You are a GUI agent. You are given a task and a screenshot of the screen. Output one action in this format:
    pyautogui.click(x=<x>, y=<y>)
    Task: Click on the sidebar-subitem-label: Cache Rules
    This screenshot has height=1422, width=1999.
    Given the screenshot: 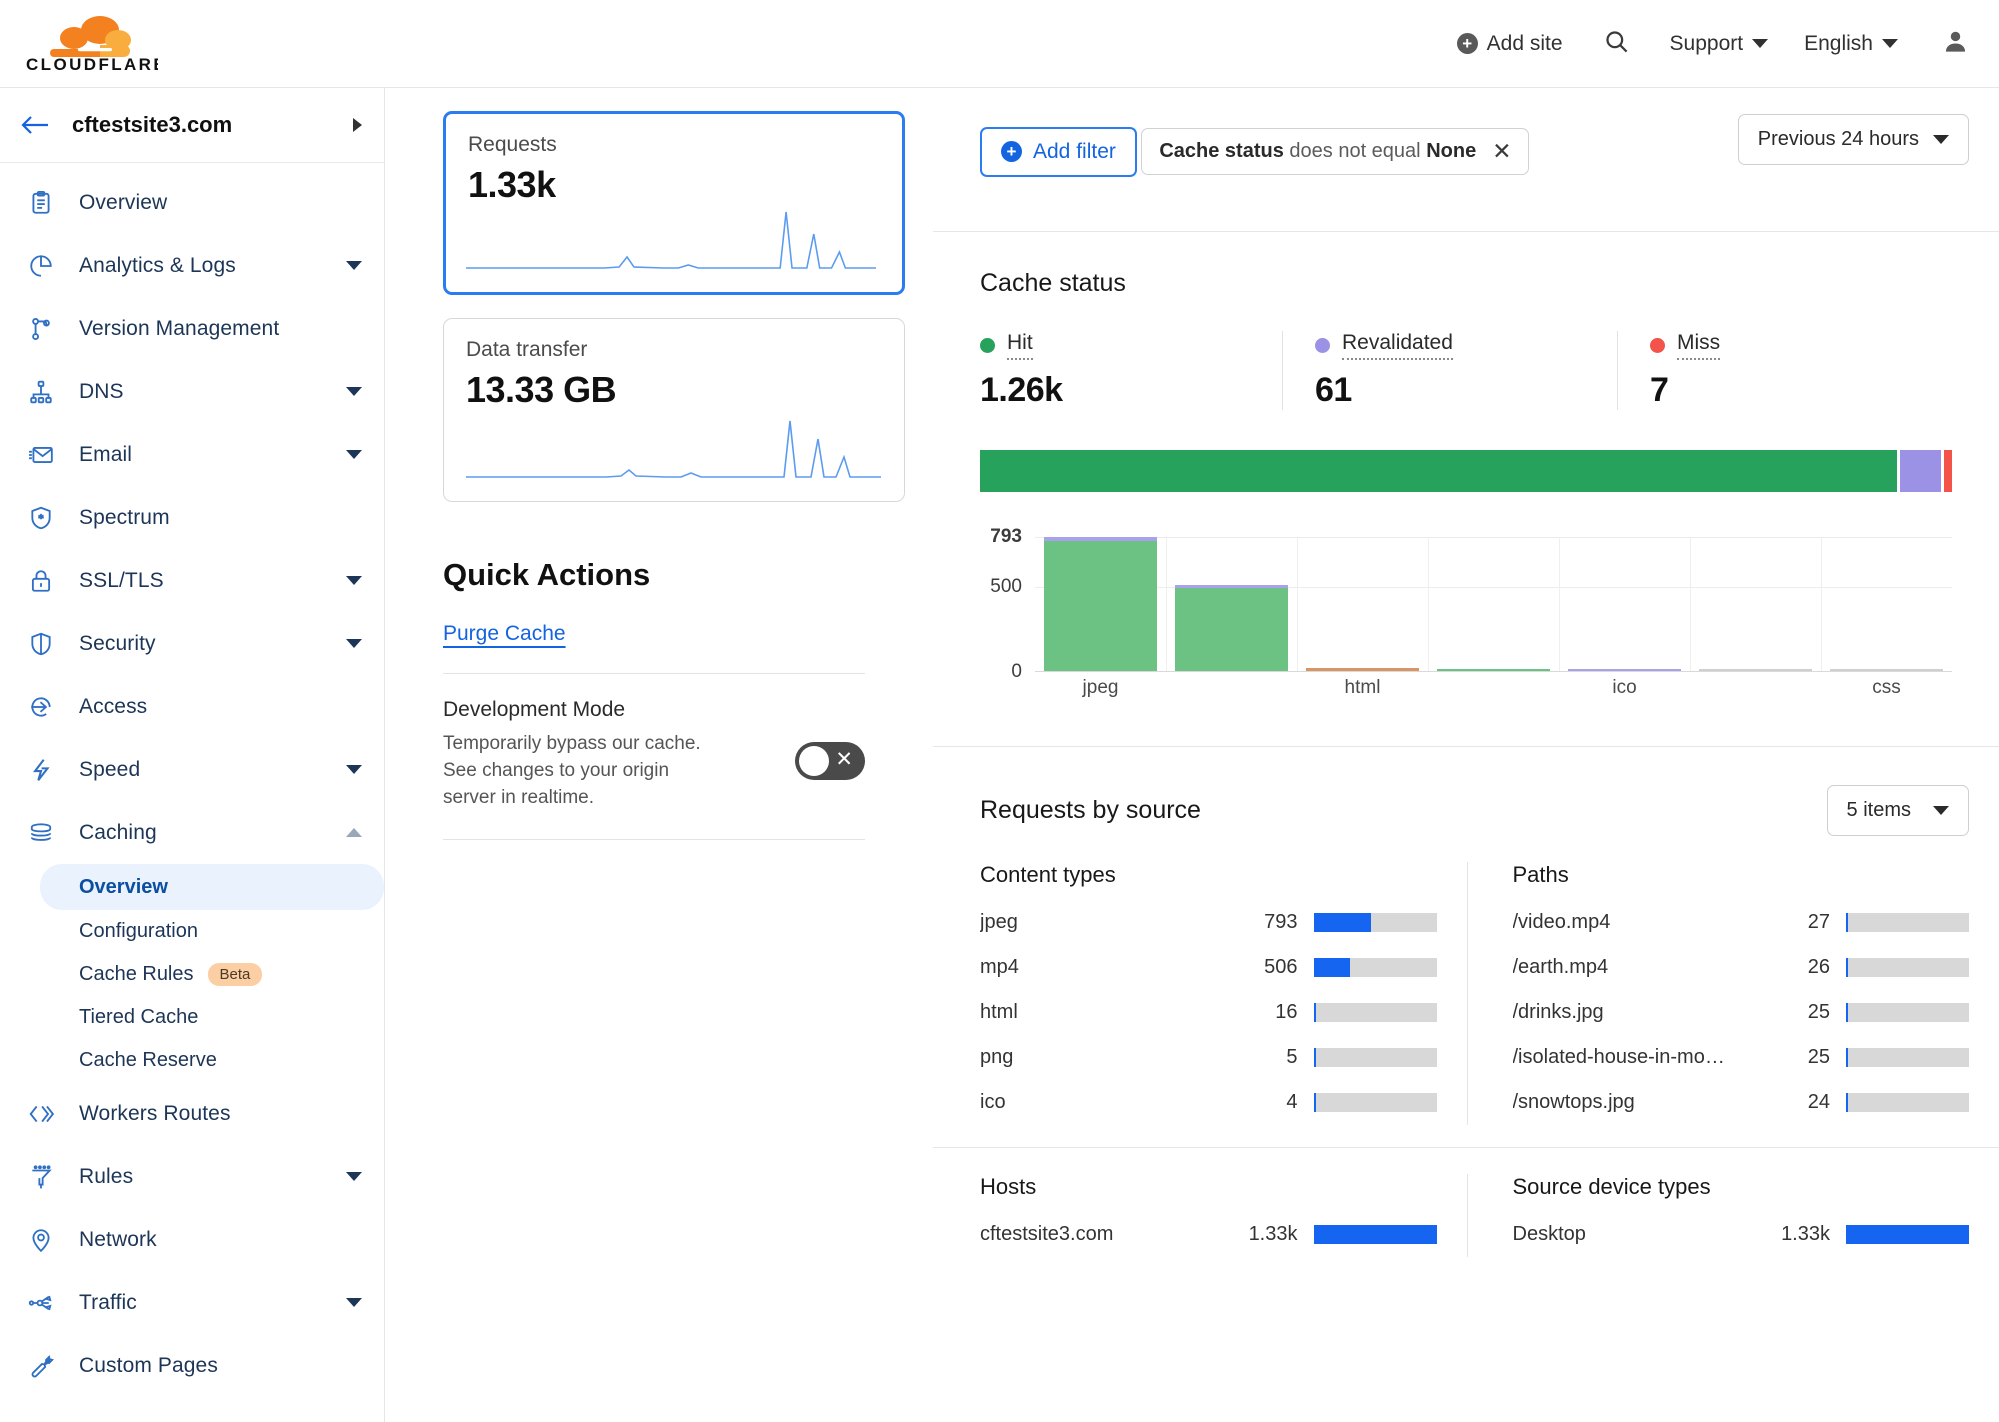 What is the action you would take?
    pyautogui.click(x=136, y=974)
    